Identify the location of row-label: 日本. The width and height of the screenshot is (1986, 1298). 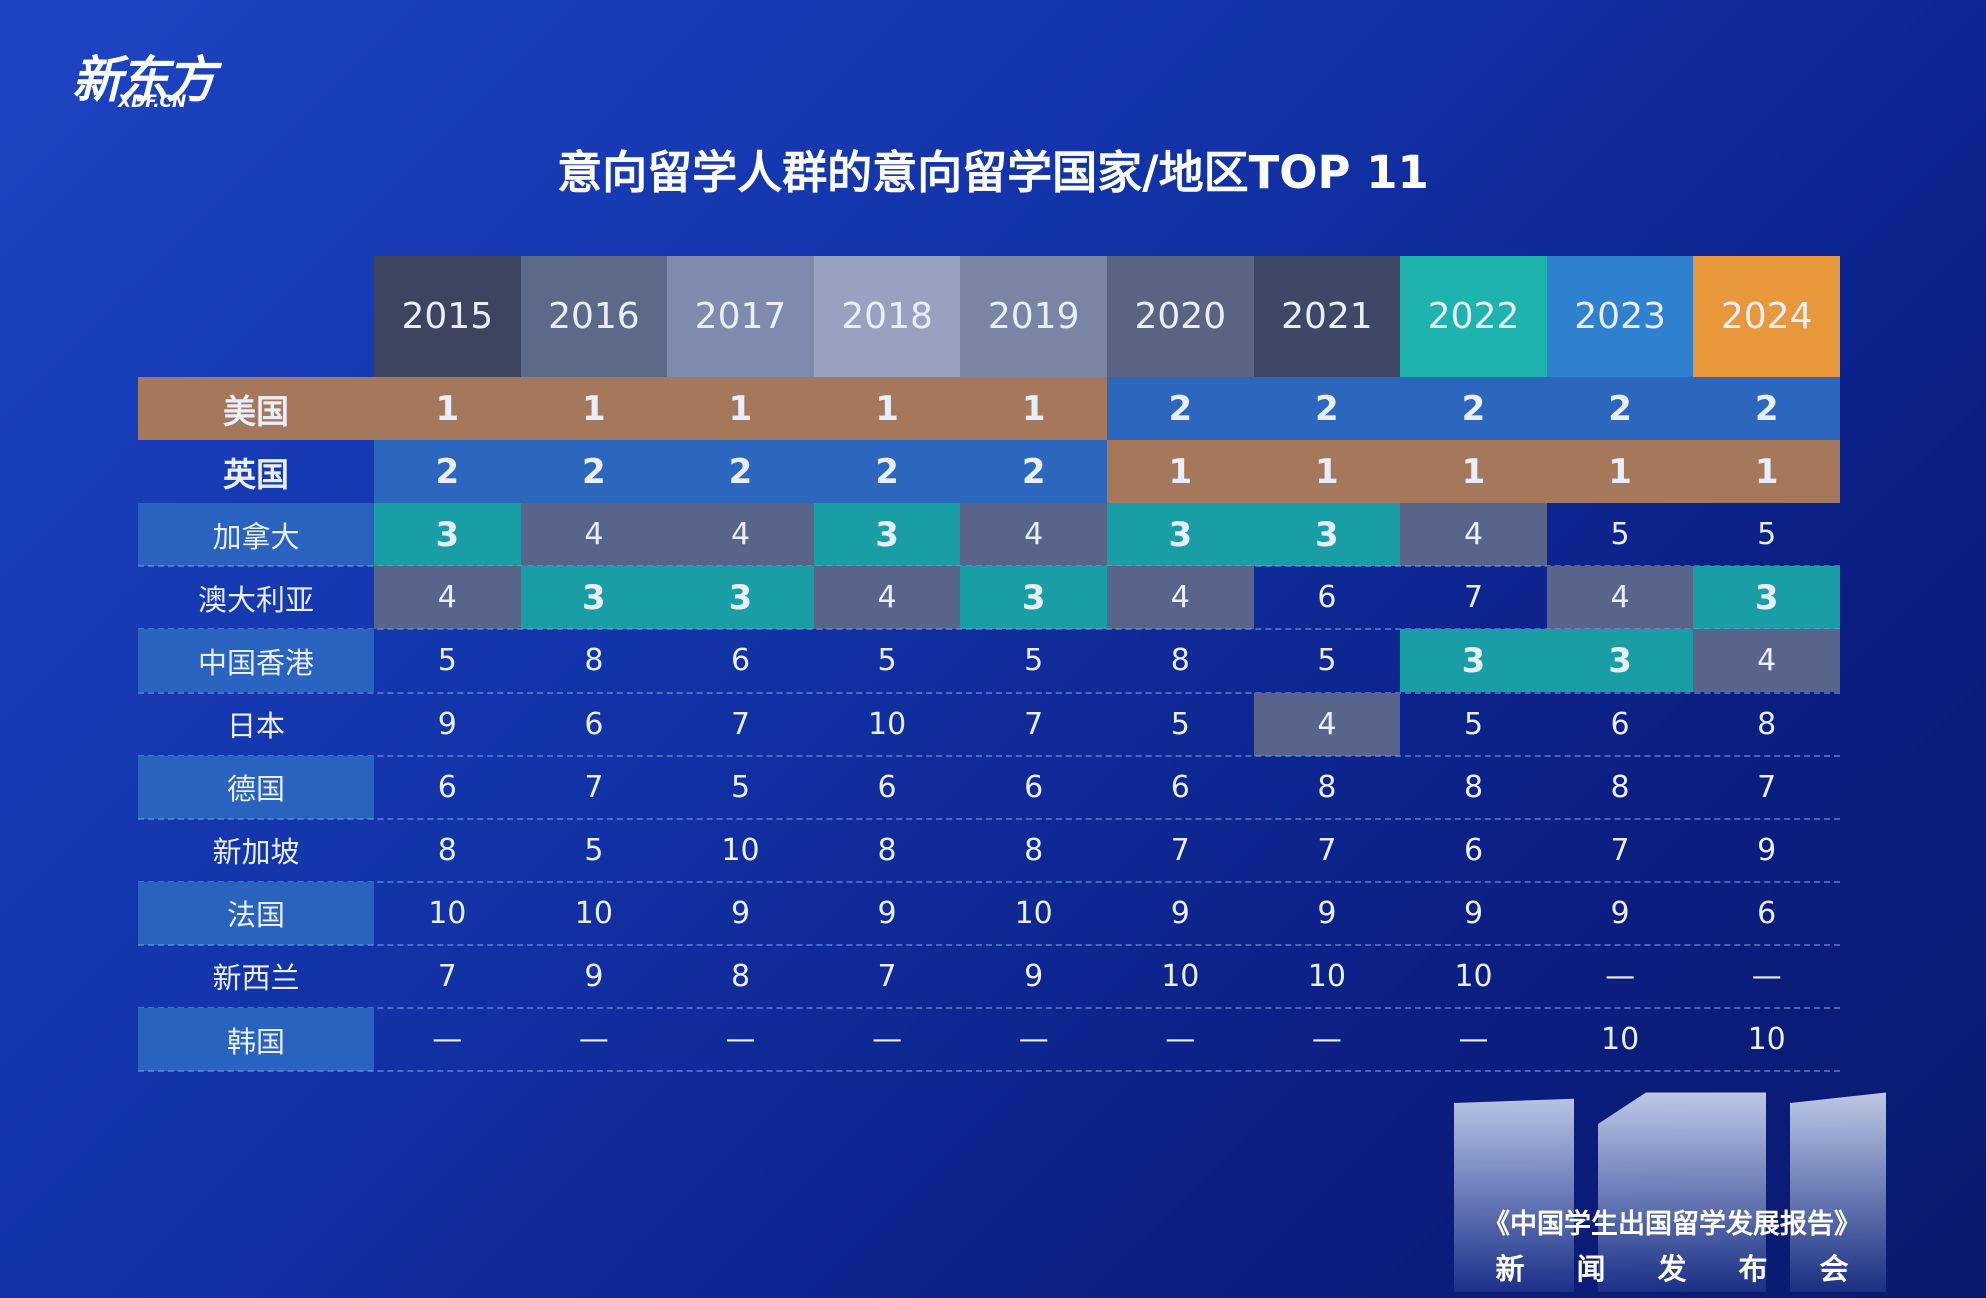
(255, 726).